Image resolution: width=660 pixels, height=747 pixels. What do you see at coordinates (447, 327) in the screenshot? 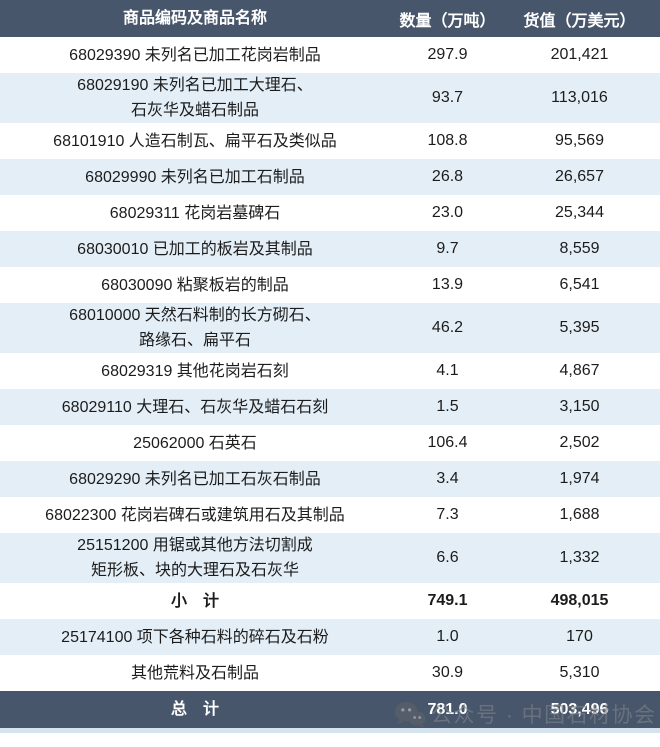
I see `cell-qty: 46.2` at bounding box center [447, 327].